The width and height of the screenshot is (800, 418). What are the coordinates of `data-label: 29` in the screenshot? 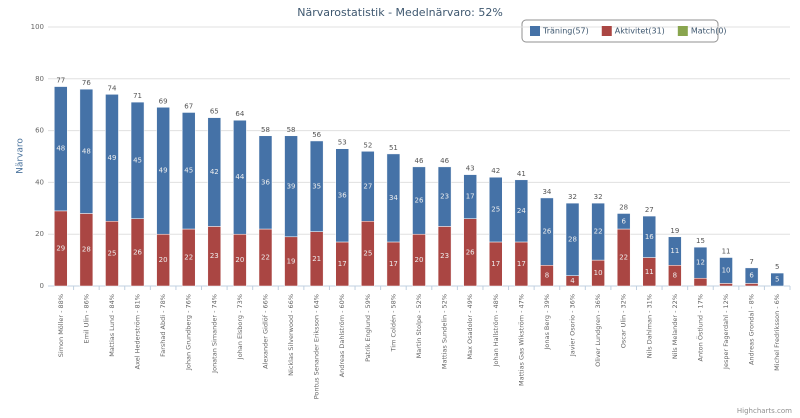 It's located at (60, 248).